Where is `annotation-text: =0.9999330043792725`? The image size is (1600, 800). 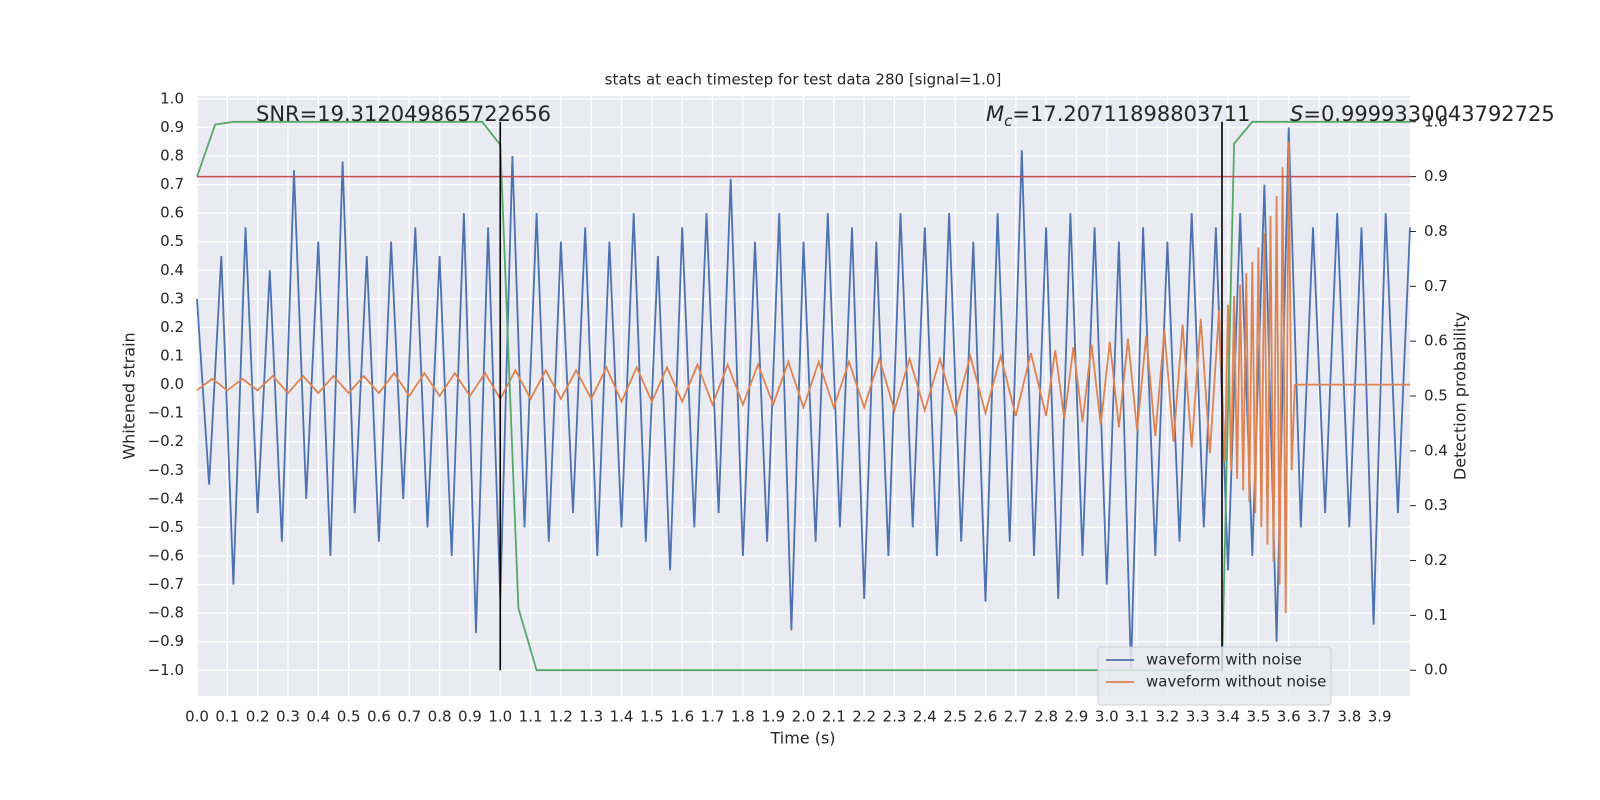
annotation-text: =0.9999330043792725 is located at coordinates (1428, 114).